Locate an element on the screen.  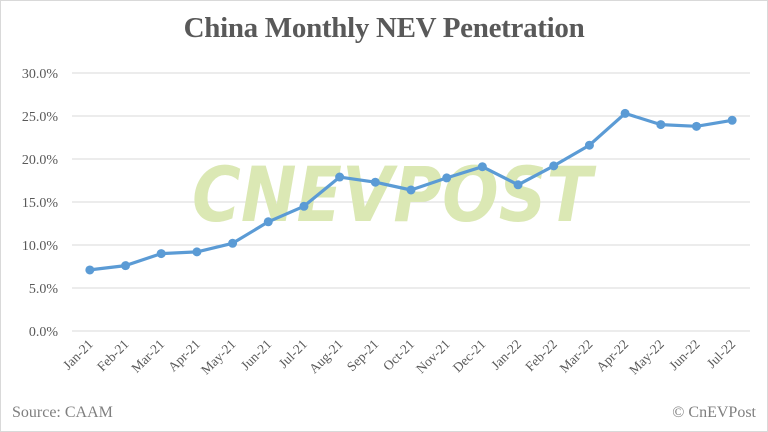
x-tick-label: Jun-22 is located at coordinates (684, 355).